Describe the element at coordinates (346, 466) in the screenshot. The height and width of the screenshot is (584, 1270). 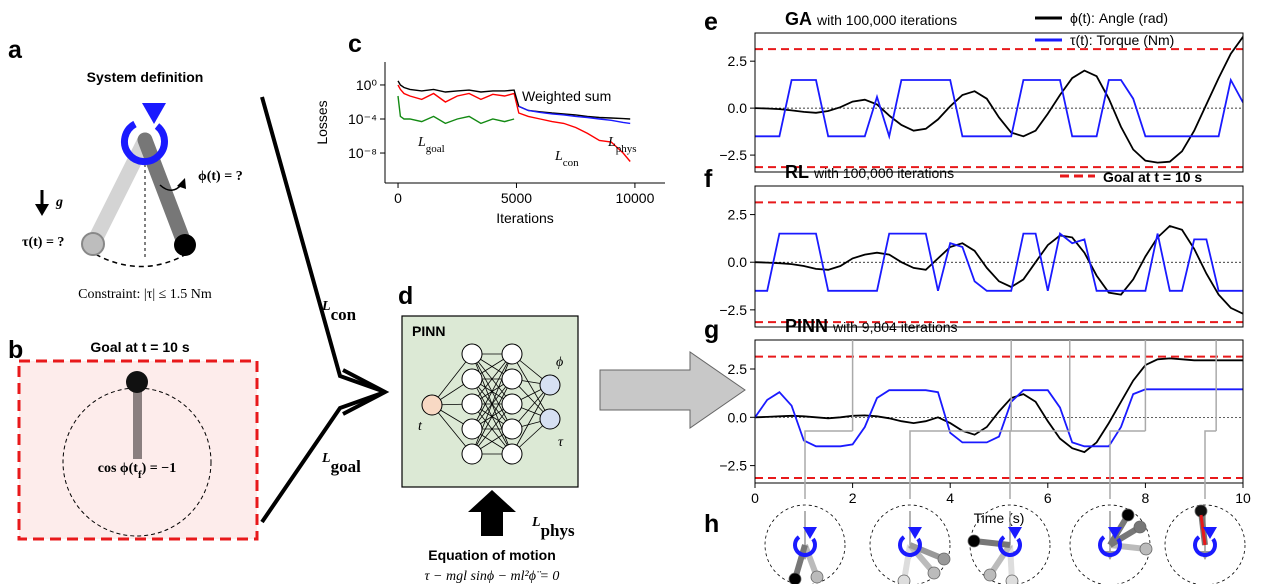
I see `loss-label-part: goal` at that location.